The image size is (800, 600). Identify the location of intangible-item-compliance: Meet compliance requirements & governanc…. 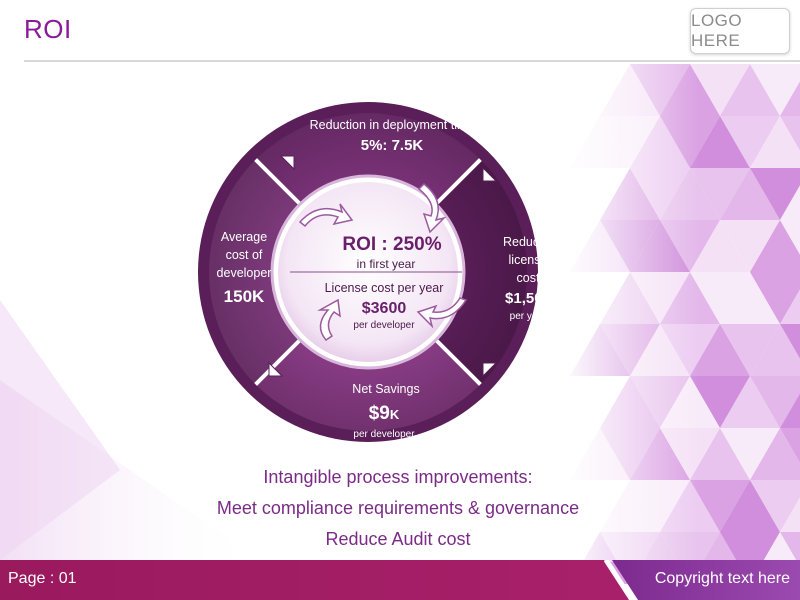
(398, 508).